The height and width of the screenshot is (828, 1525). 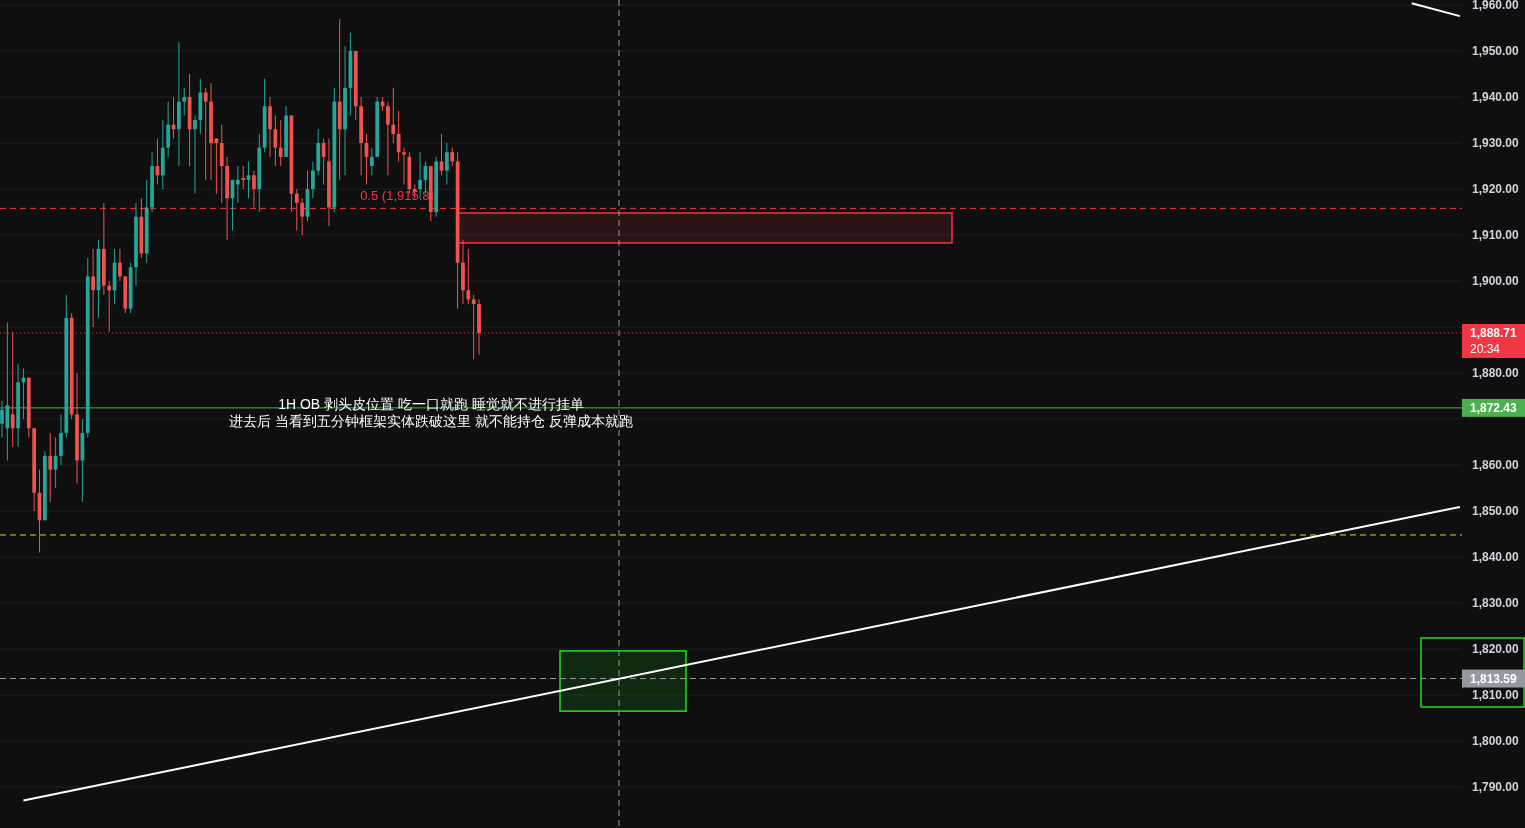 I want to click on y-tick-label: 1,860.00, so click(x=1496, y=465).